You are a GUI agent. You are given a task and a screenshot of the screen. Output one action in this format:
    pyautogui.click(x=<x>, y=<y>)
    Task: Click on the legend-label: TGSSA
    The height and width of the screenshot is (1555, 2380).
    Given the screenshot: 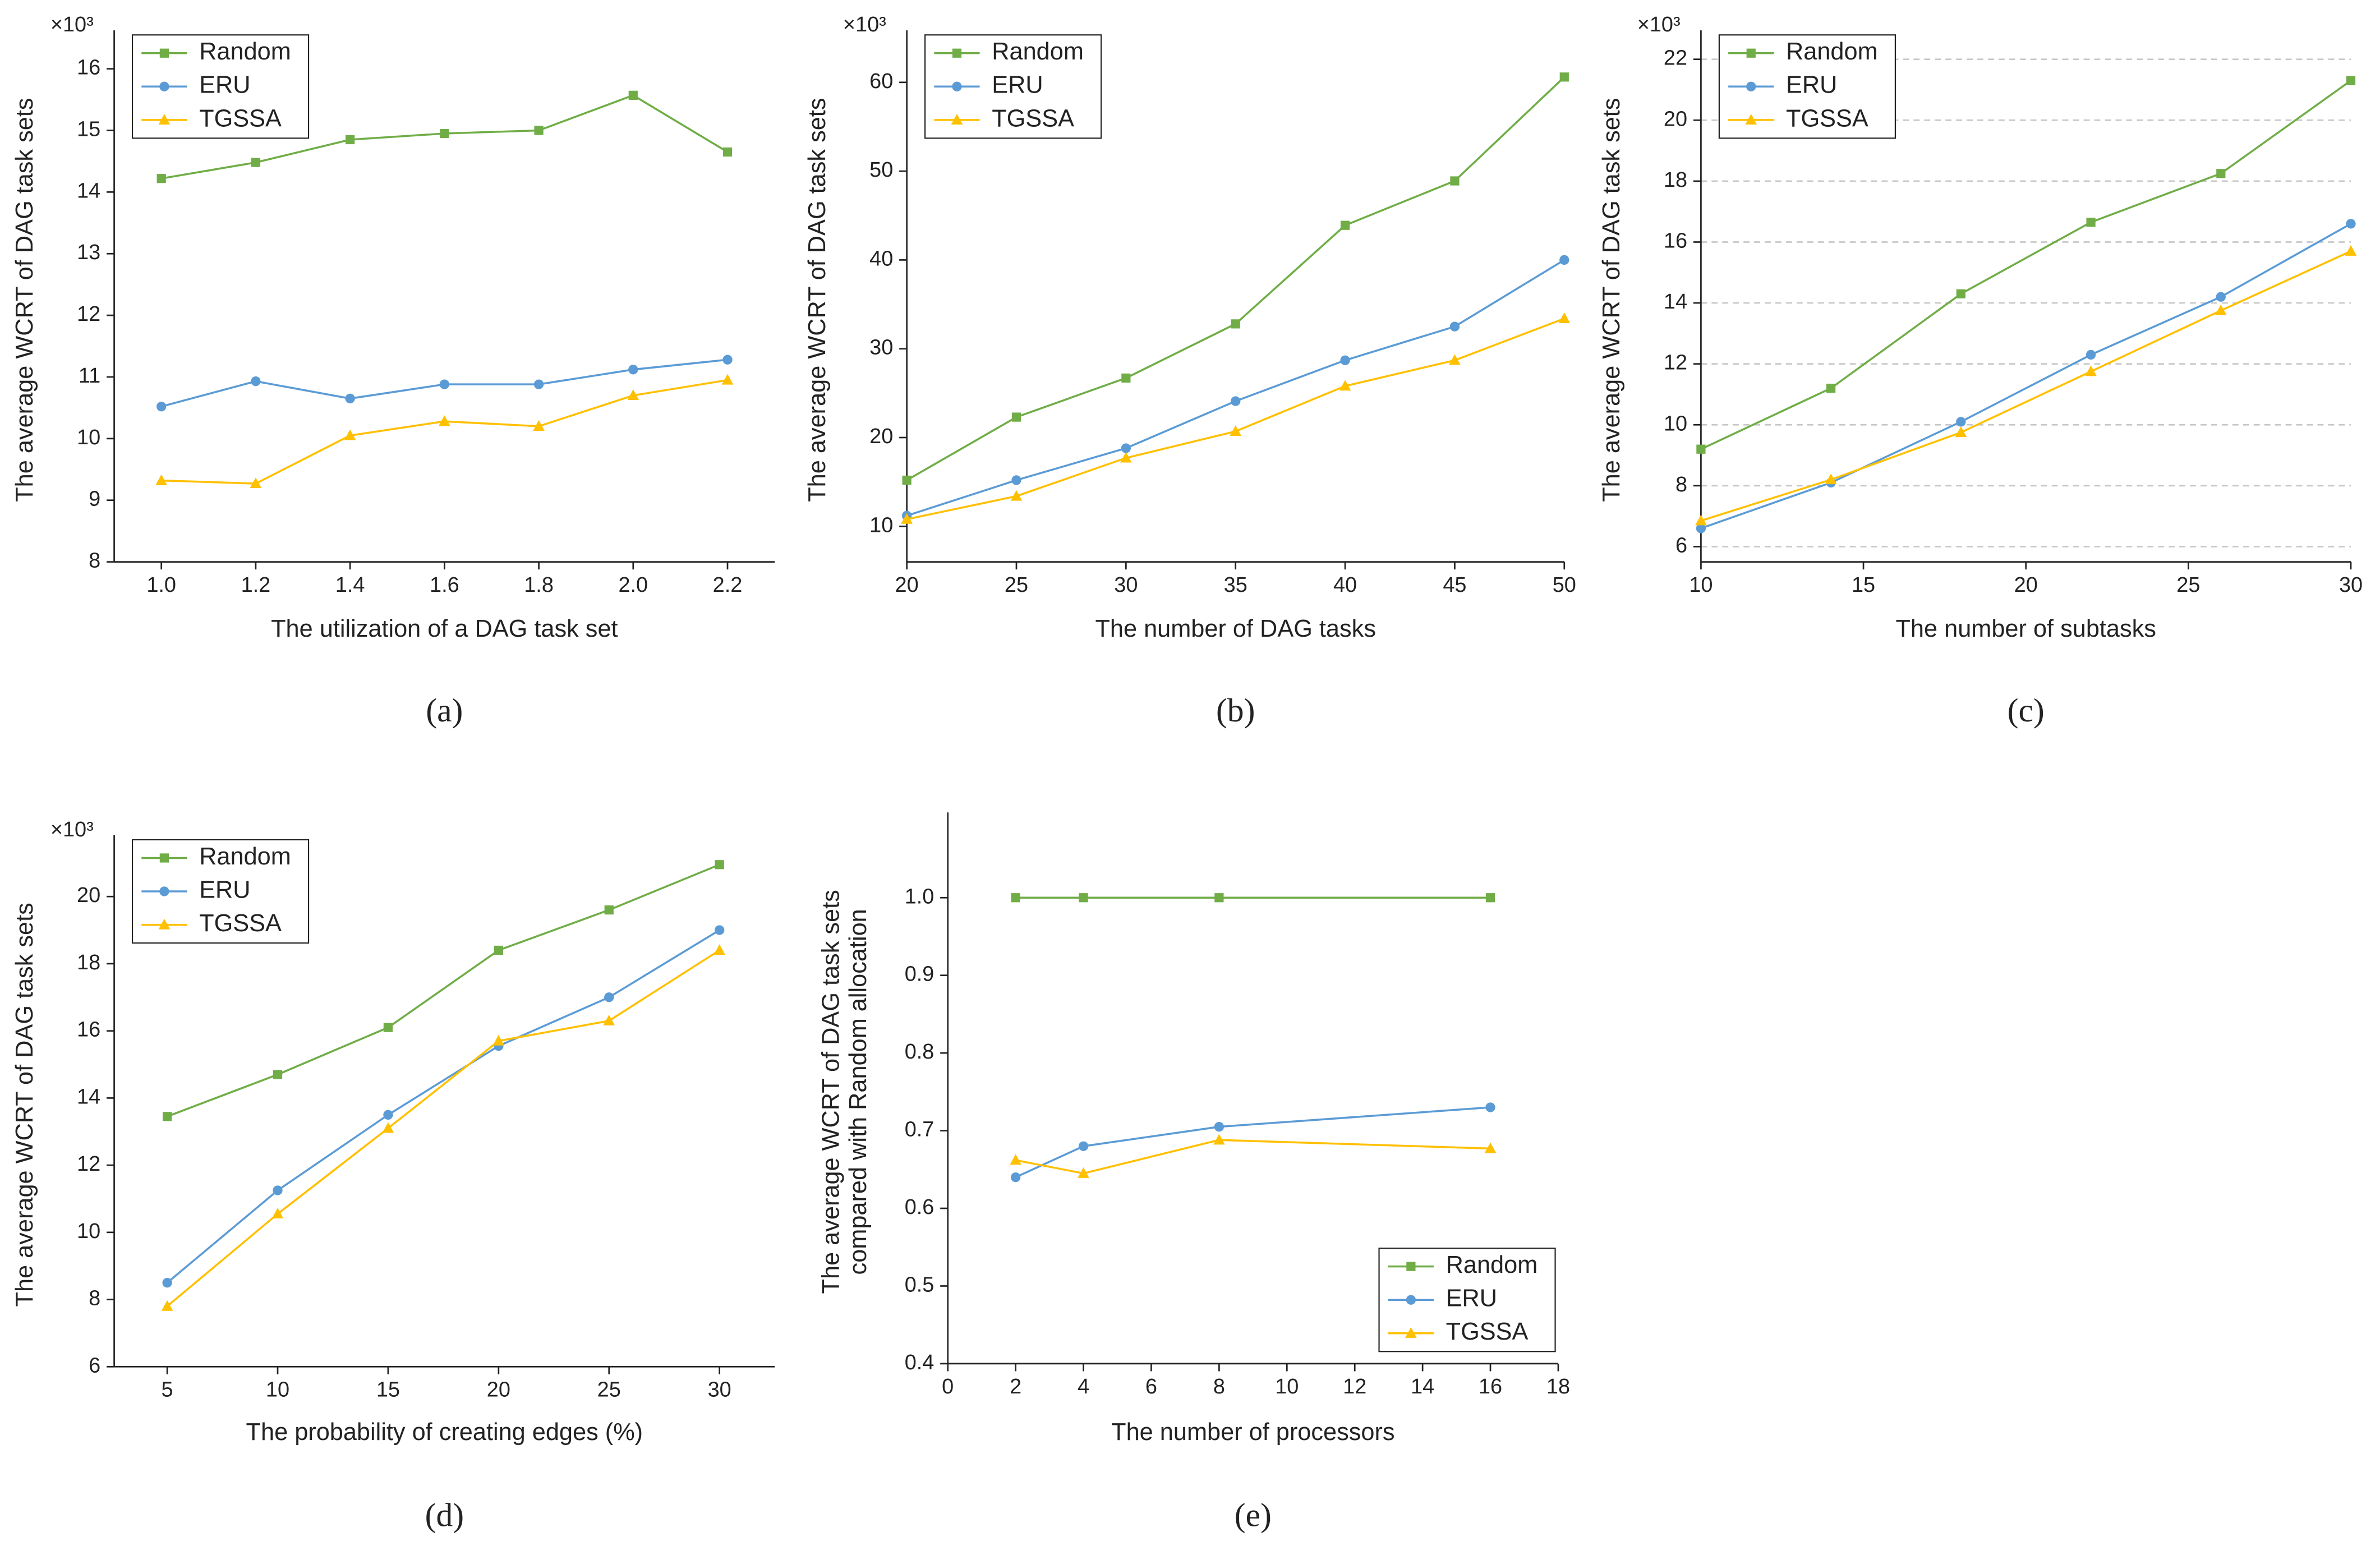 What is the action you would take?
    pyautogui.click(x=1488, y=1331)
    